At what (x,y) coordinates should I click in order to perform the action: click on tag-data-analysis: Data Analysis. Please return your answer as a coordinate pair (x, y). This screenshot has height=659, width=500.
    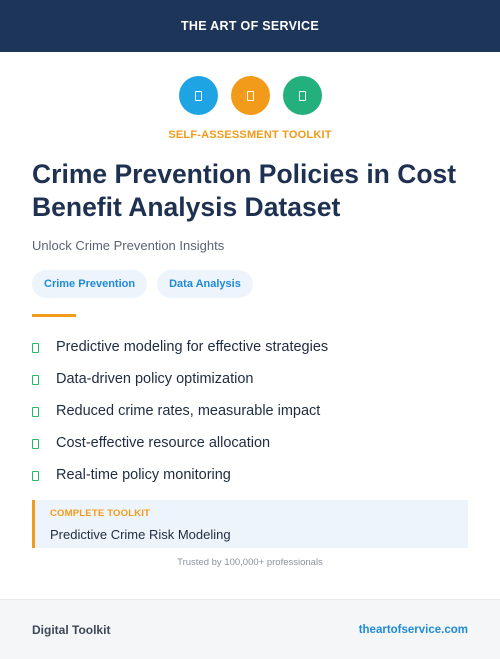
    Looking at the image, I should click on (205, 284).